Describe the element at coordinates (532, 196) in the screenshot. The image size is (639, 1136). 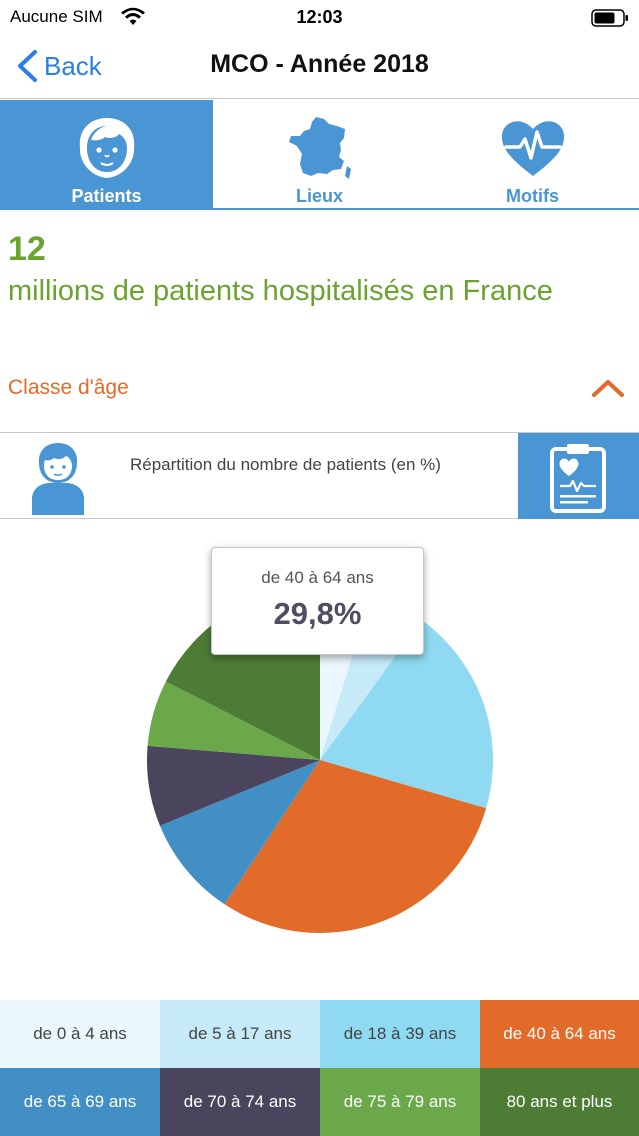
I see `tab-label-motifs: Motifs` at that location.